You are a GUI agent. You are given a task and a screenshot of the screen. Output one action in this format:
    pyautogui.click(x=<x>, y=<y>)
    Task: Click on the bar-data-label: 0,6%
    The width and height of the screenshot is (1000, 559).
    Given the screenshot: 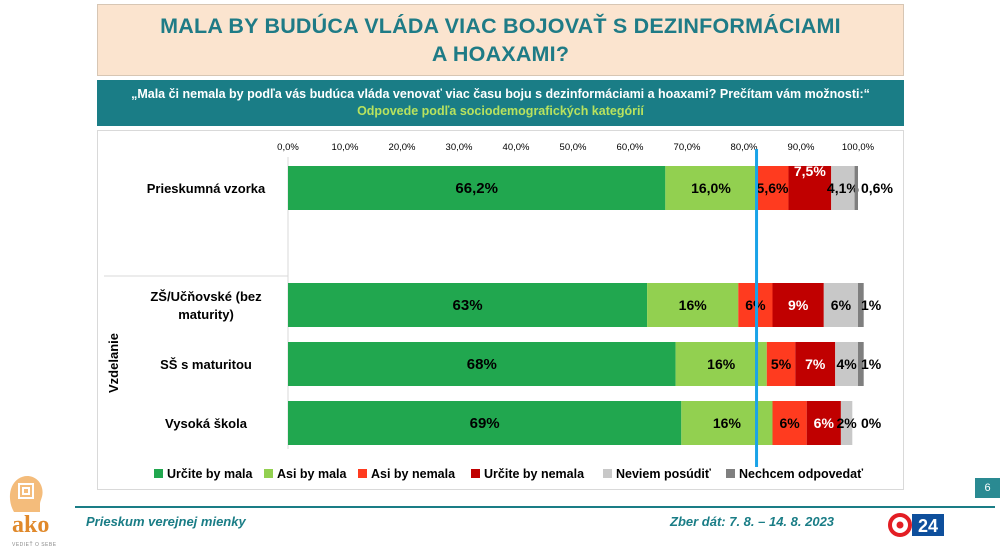 What is the action you would take?
    pyautogui.click(x=877, y=188)
    